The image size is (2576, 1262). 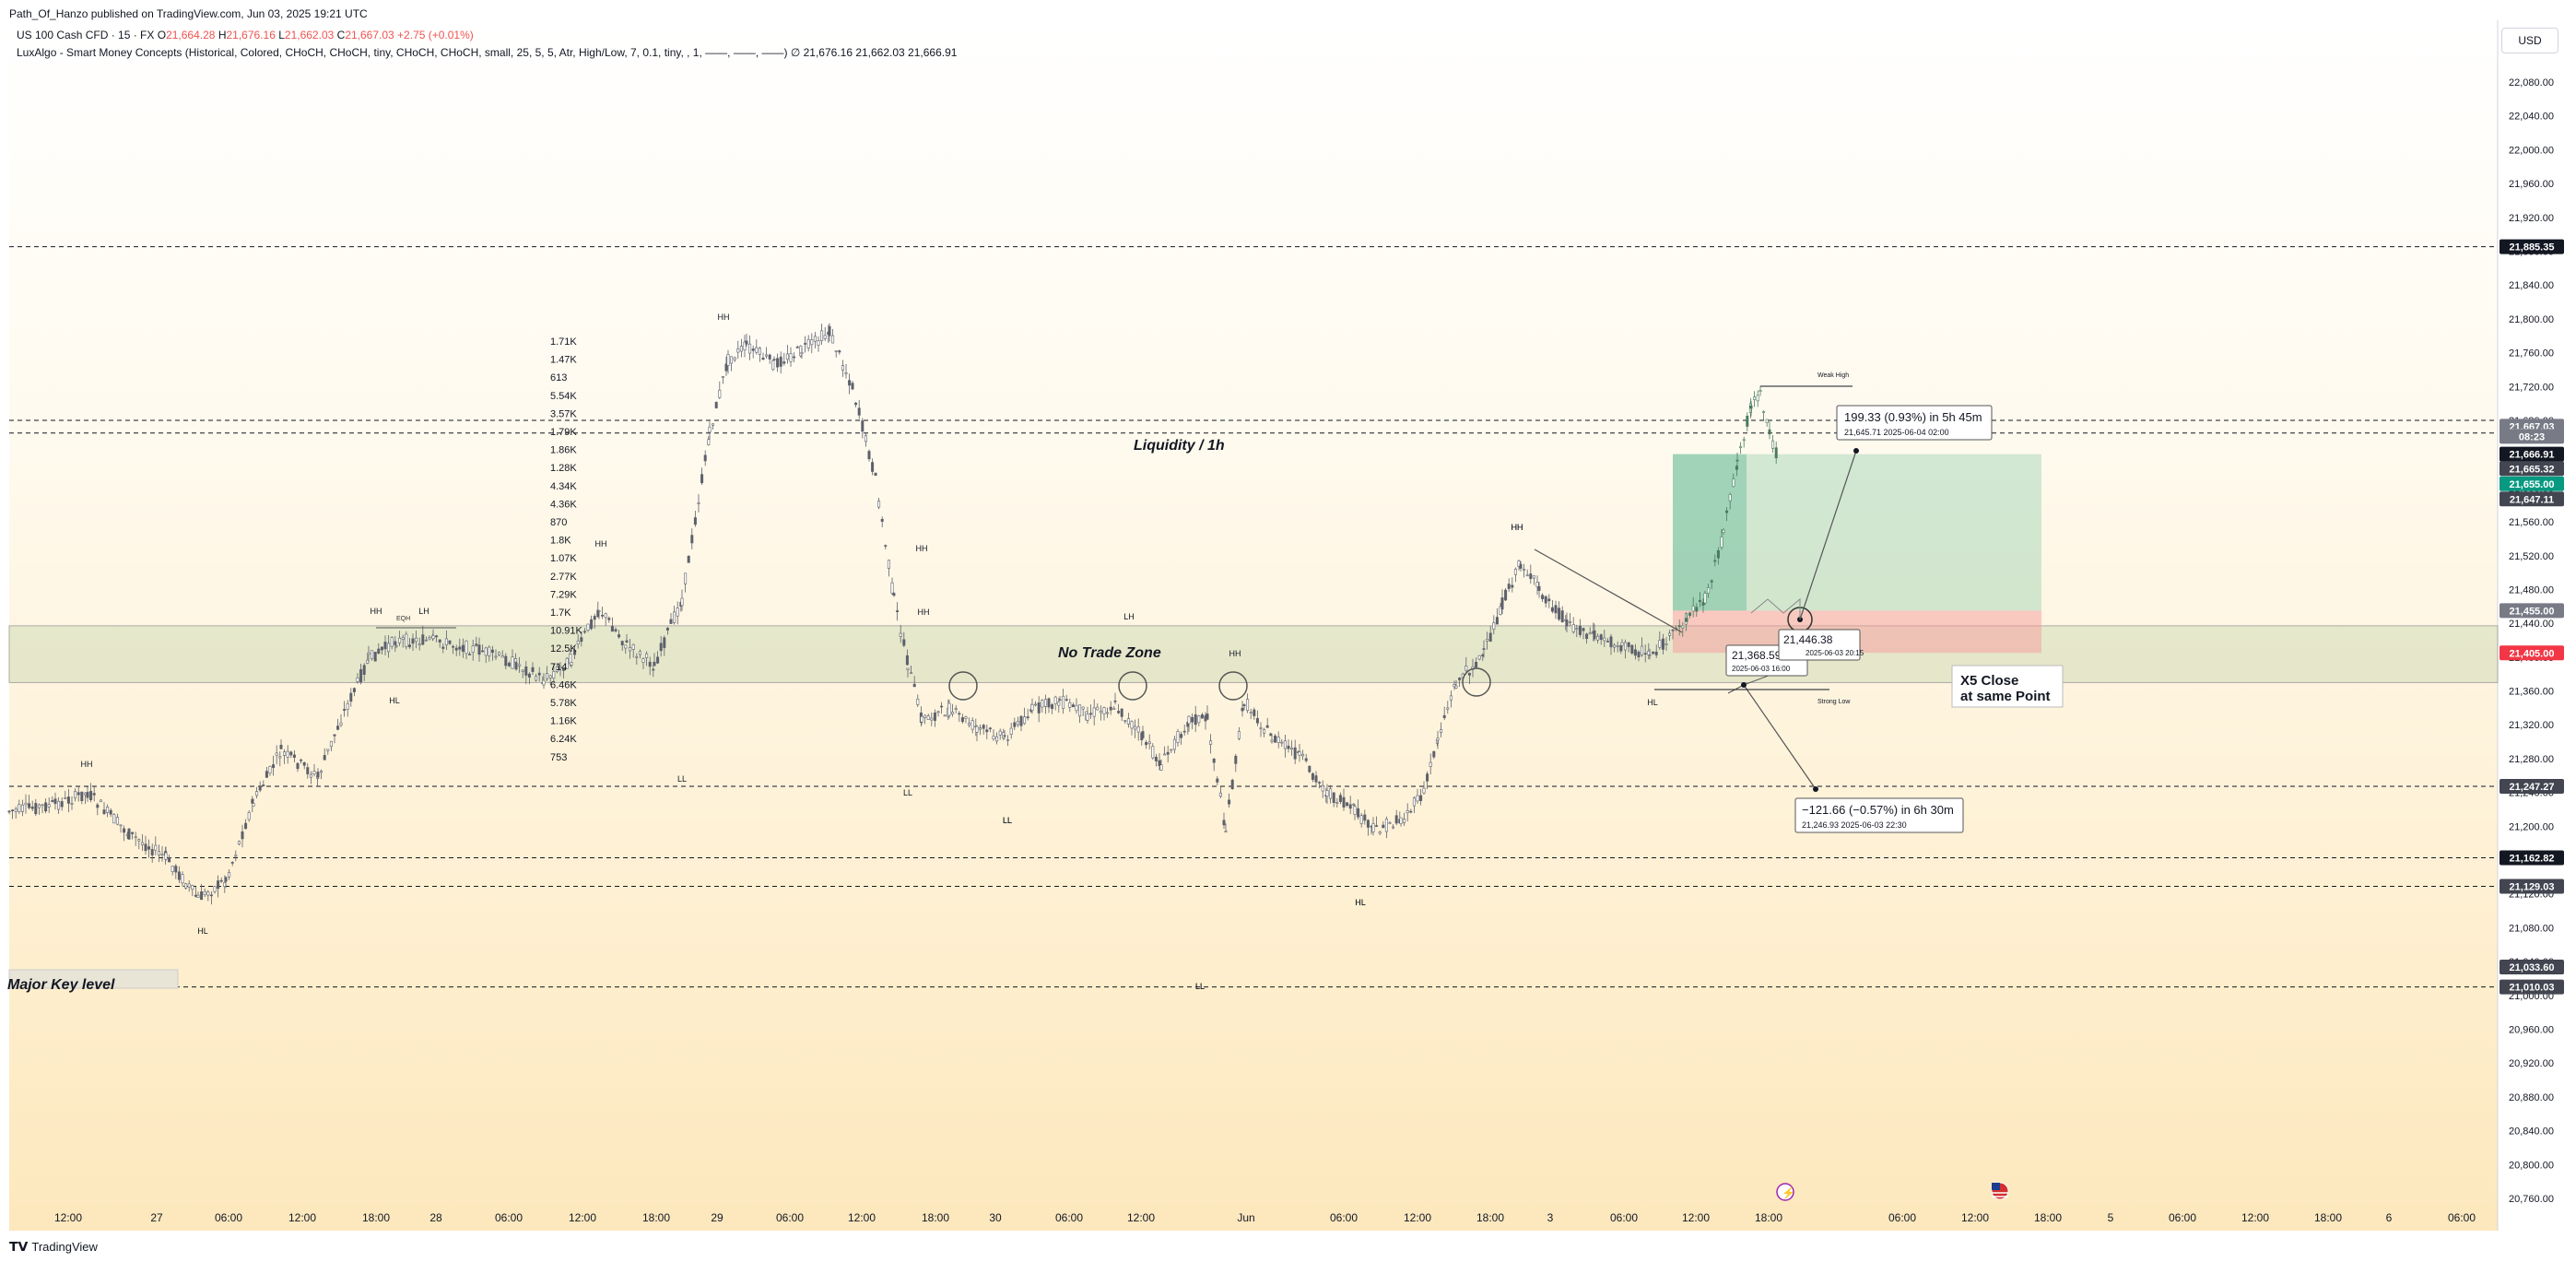 What do you see at coordinates (2529, 40) in the screenshot?
I see `currency-button: USD` at bounding box center [2529, 40].